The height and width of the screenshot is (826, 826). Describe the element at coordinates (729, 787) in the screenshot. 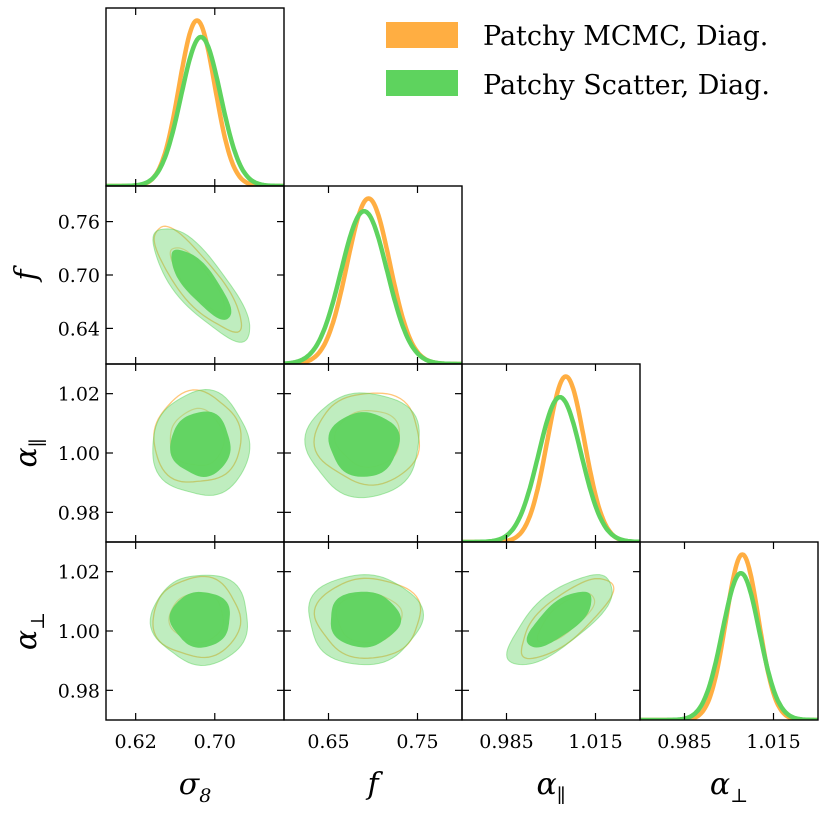

I see `x-axis-title-aperp: α⊥` at that location.